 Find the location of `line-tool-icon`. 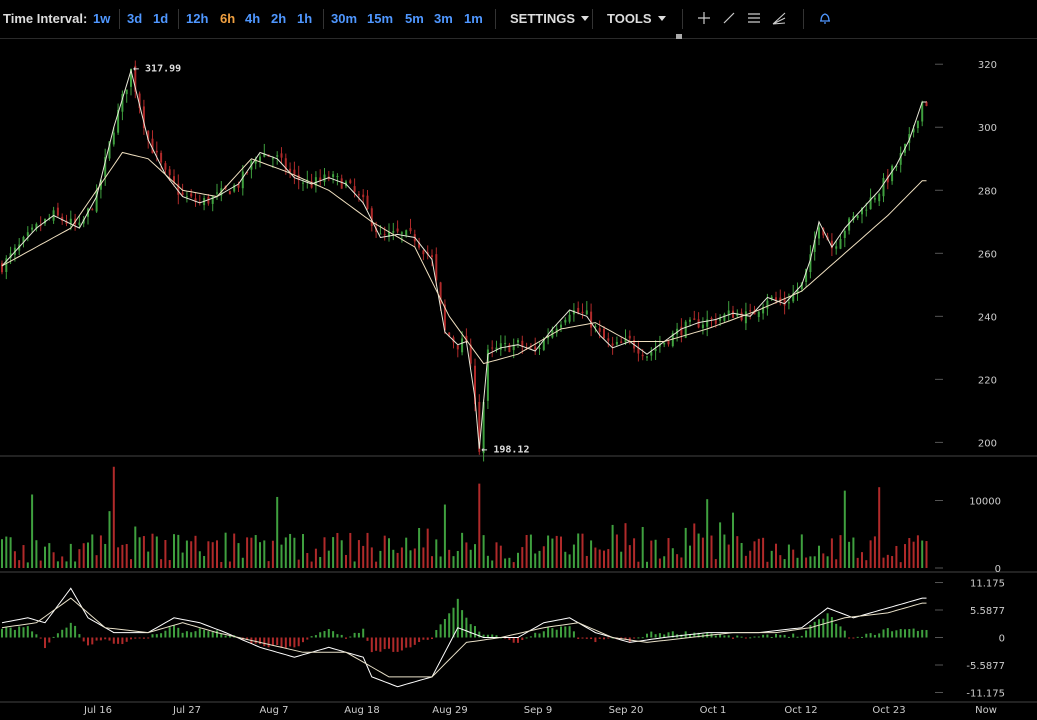

line-tool-icon is located at coordinates (729, 20).